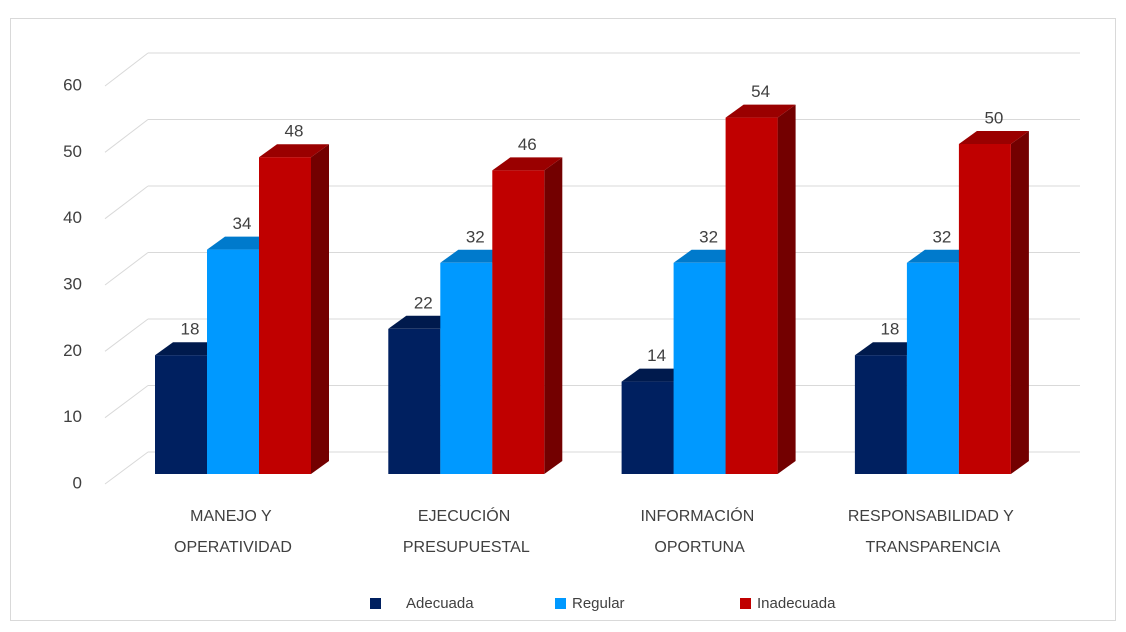 This screenshot has width=1126, height=632. Describe the element at coordinates (466, 531) in the screenshot. I see `x-tick-label: EJECUCIÓN PRESUPUESTAL` at that location.